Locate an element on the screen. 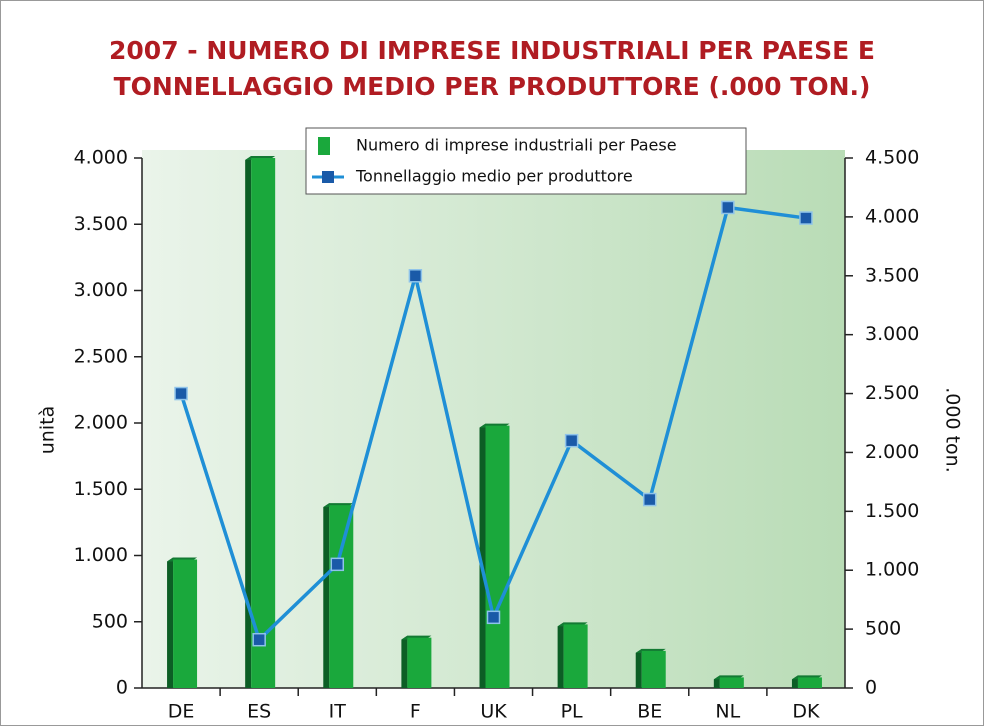 This screenshot has height=727, width=985. legend-label: Tonnellaggio medio per produttore is located at coordinates (494, 176).